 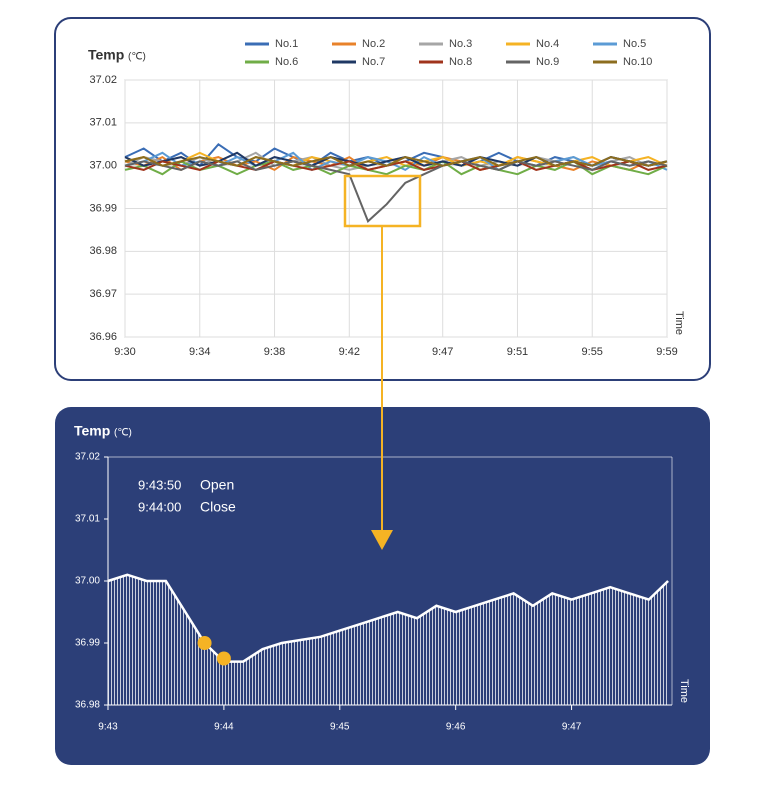 What do you see at coordinates (199, 352) in the screenshot?
I see `x-tick-label: 9:34` at bounding box center [199, 352].